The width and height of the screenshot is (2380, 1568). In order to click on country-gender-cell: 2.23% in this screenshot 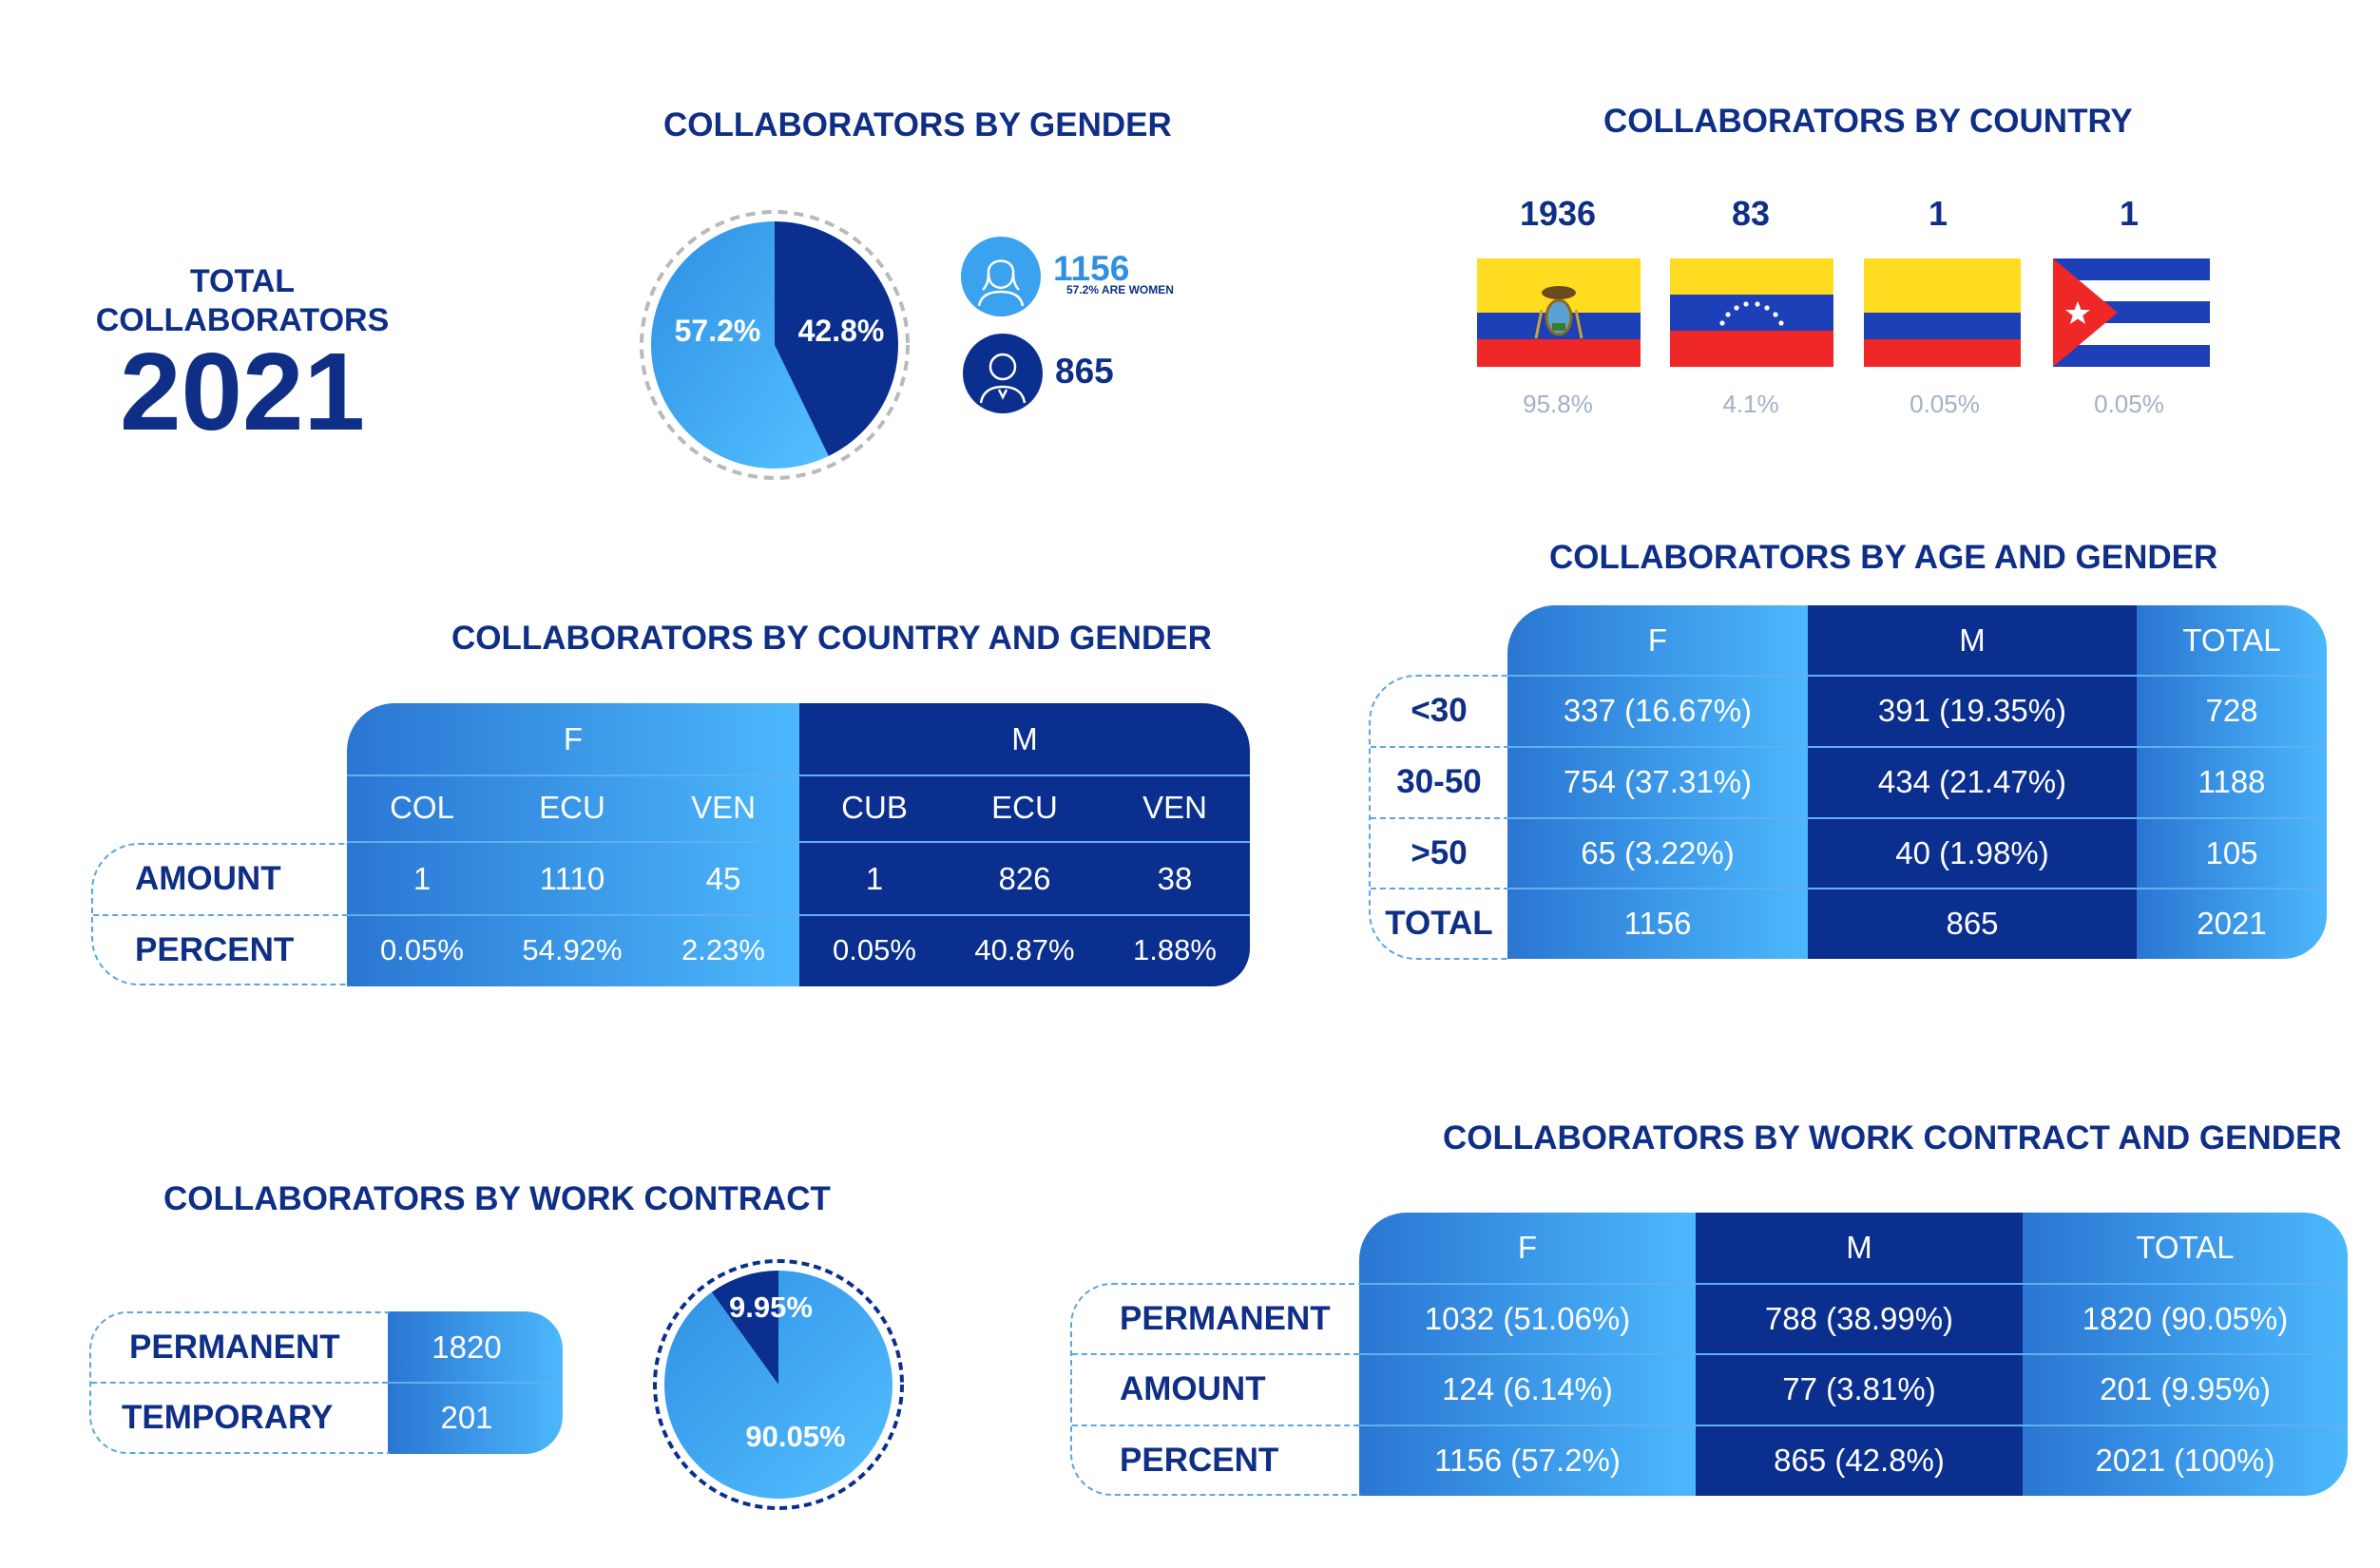, I will do `click(723, 950)`.